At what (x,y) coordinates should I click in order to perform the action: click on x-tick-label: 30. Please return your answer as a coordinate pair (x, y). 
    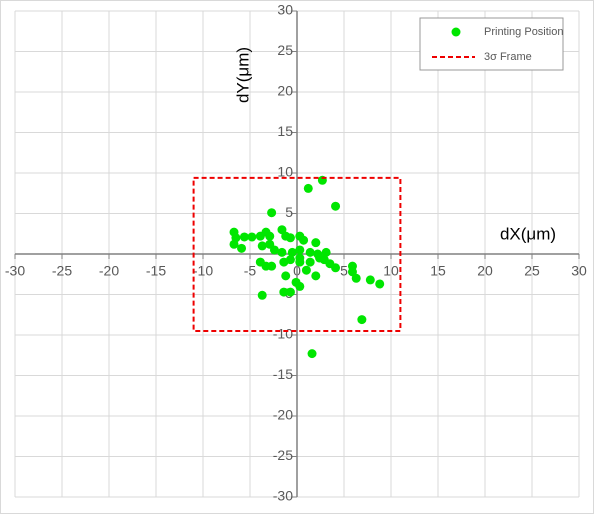
    Looking at the image, I should click on (579, 271).